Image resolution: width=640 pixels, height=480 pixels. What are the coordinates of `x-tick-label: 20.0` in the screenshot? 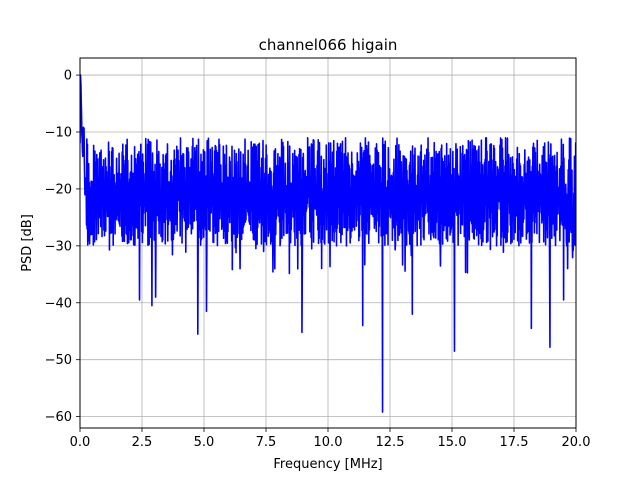 It's located at (576, 442).